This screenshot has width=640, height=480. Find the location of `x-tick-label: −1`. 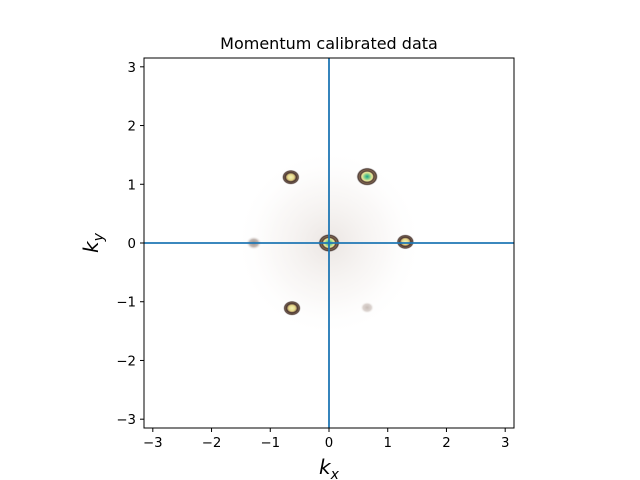

x-tick-label: −1 is located at coordinates (270, 443).